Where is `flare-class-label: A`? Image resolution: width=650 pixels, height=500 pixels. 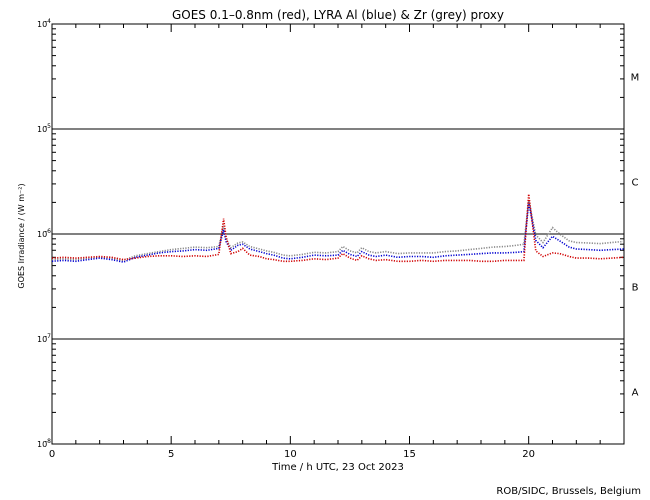 flare-class-label: A is located at coordinates (635, 393).